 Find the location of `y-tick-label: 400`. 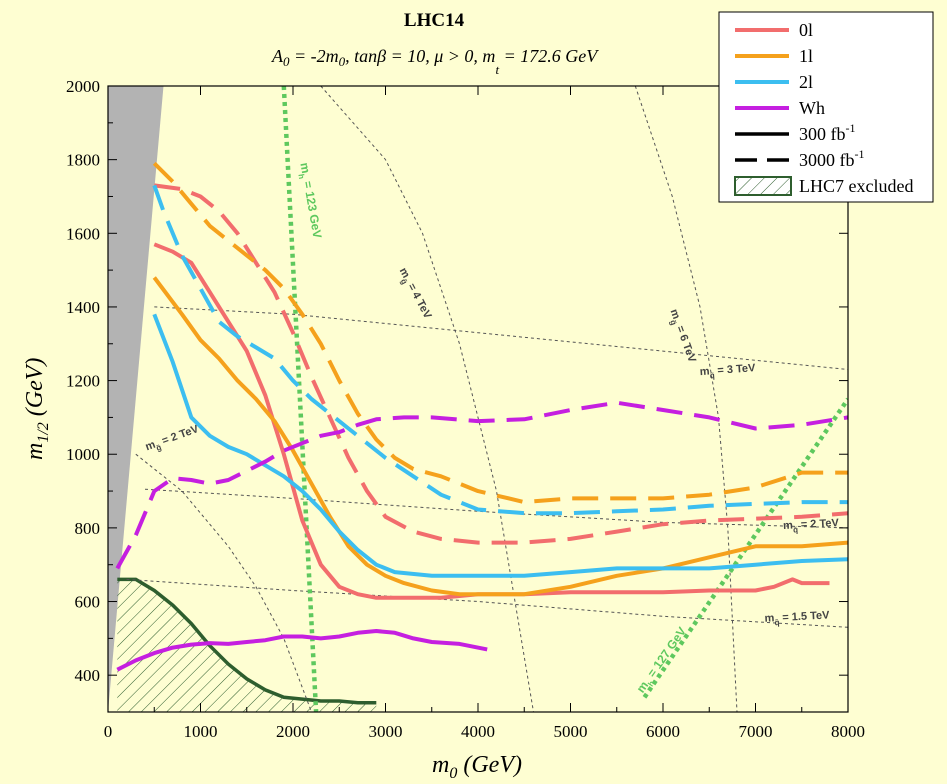

y-tick-label: 400 is located at coordinates (88, 675).